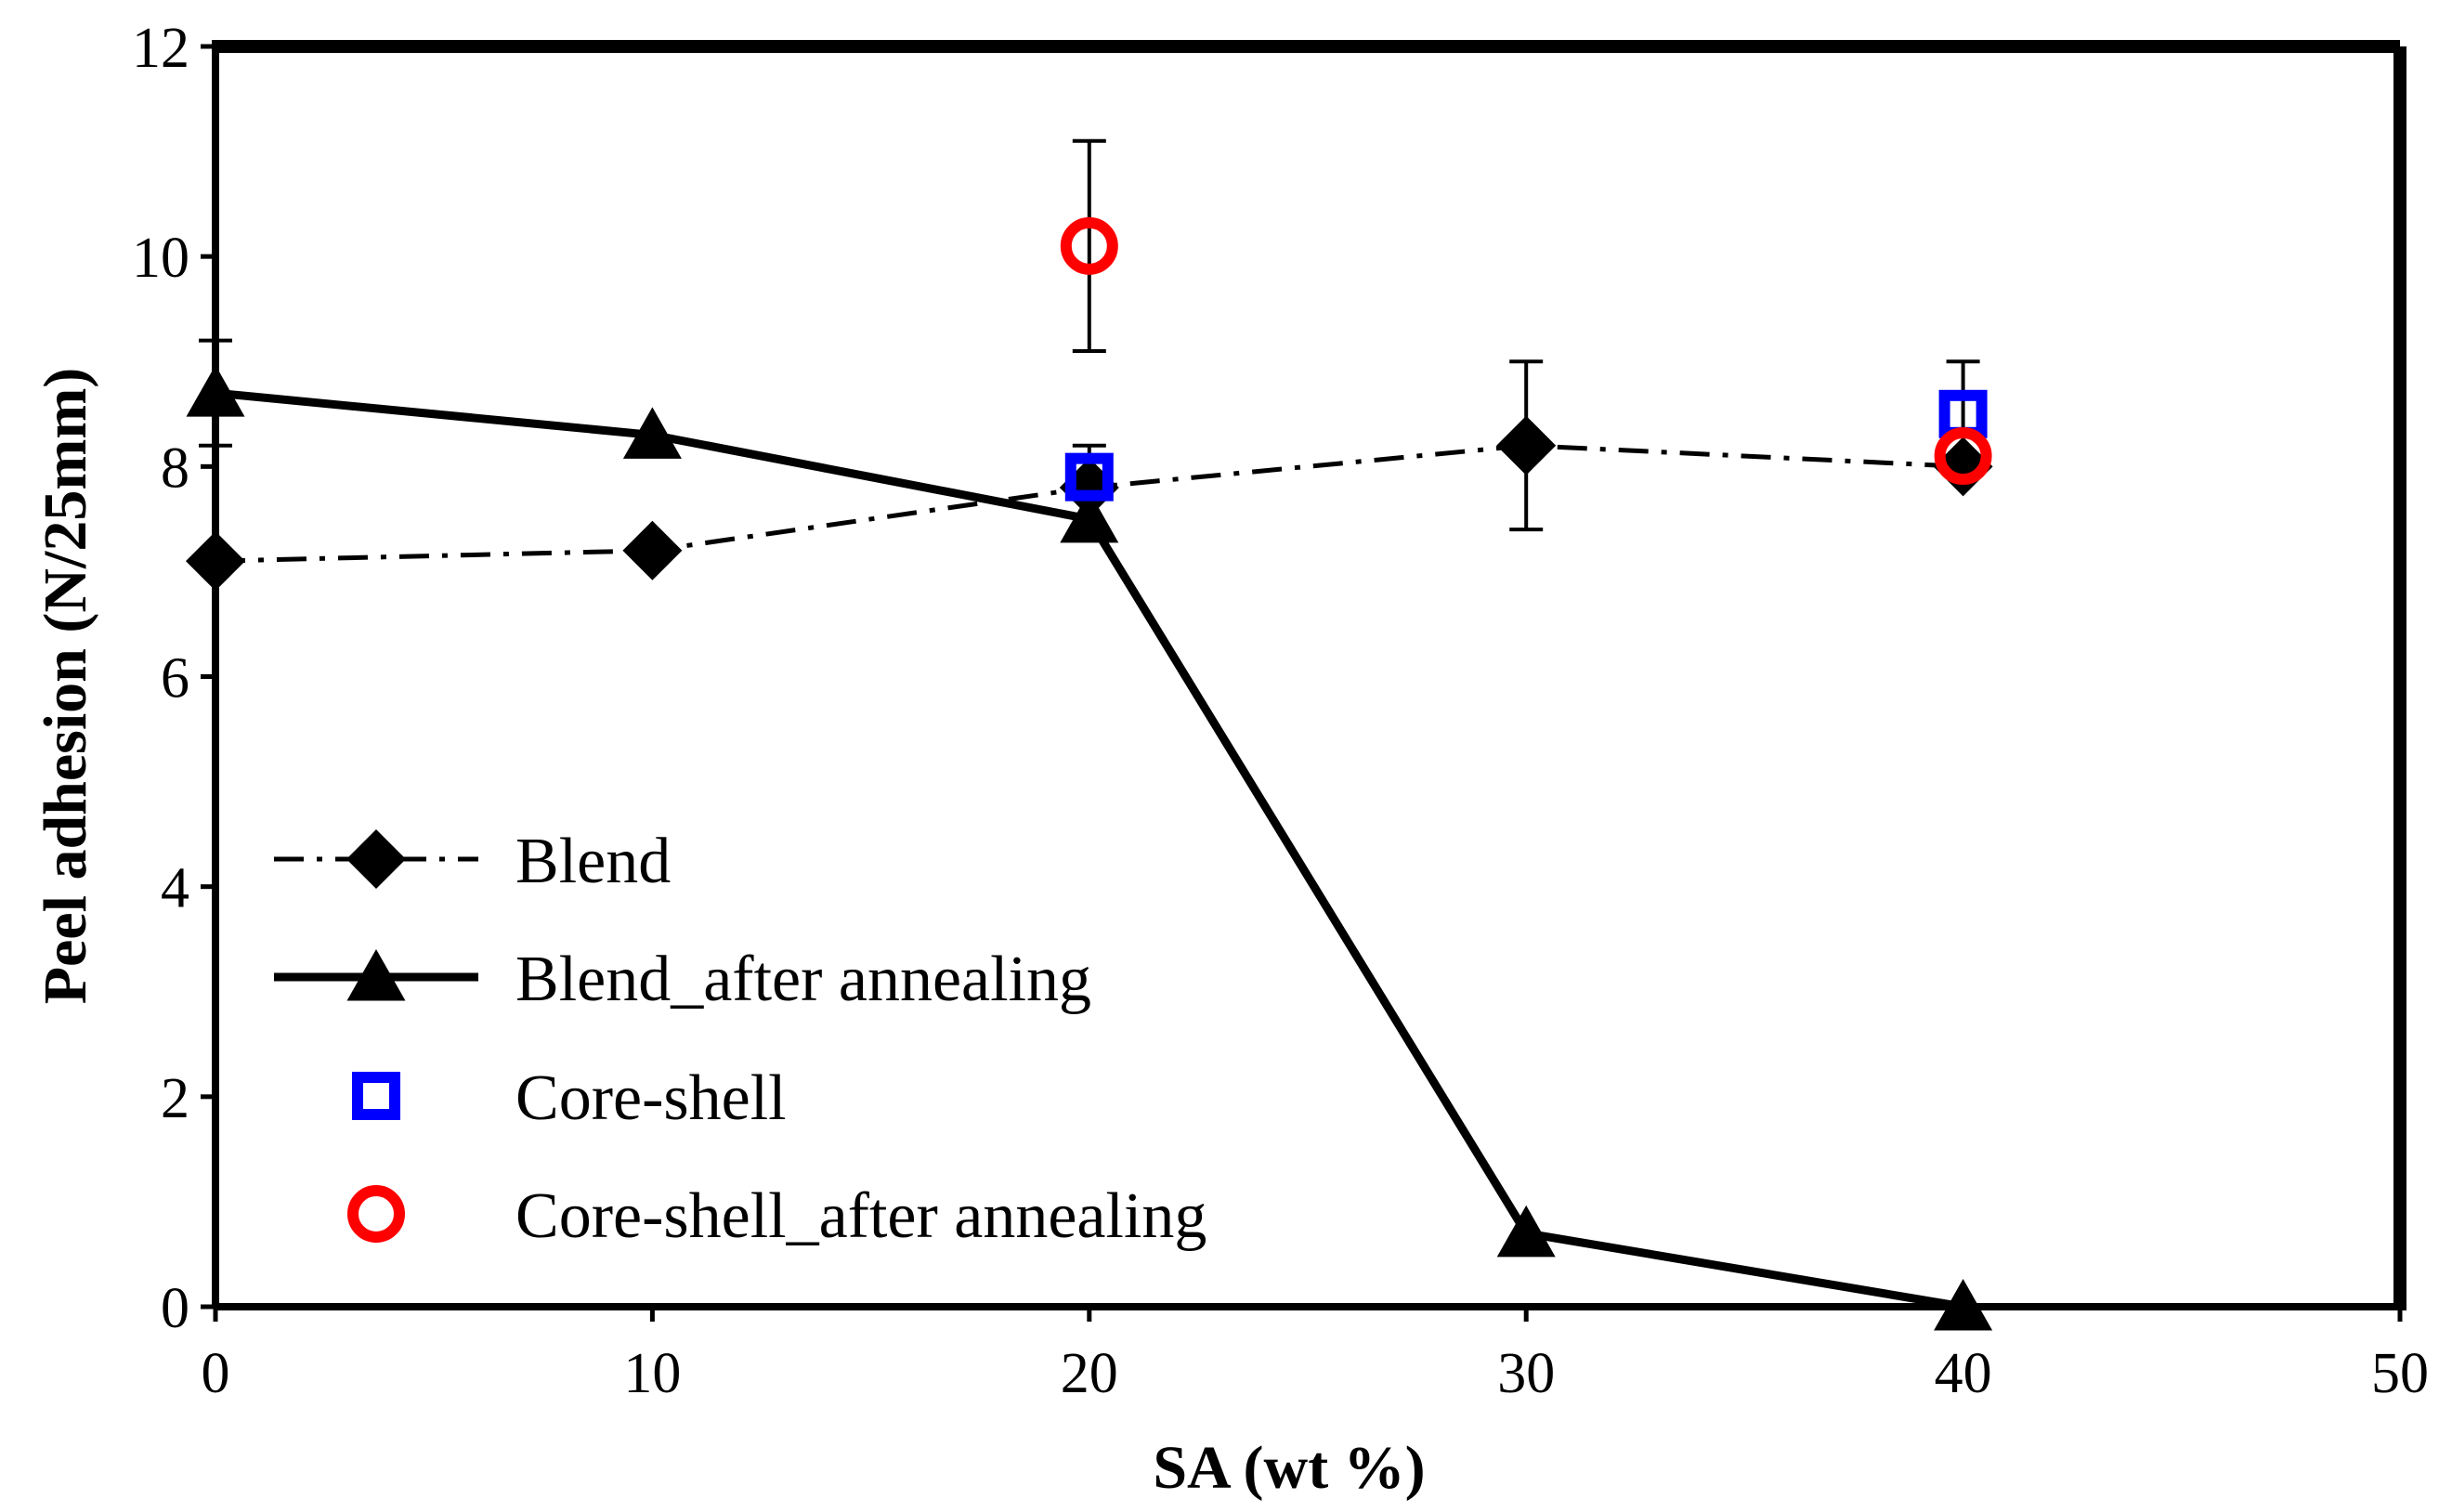 Image resolution: width=2452 pixels, height=1512 pixels. I want to click on x-tick-label: 50, so click(2400, 1373).